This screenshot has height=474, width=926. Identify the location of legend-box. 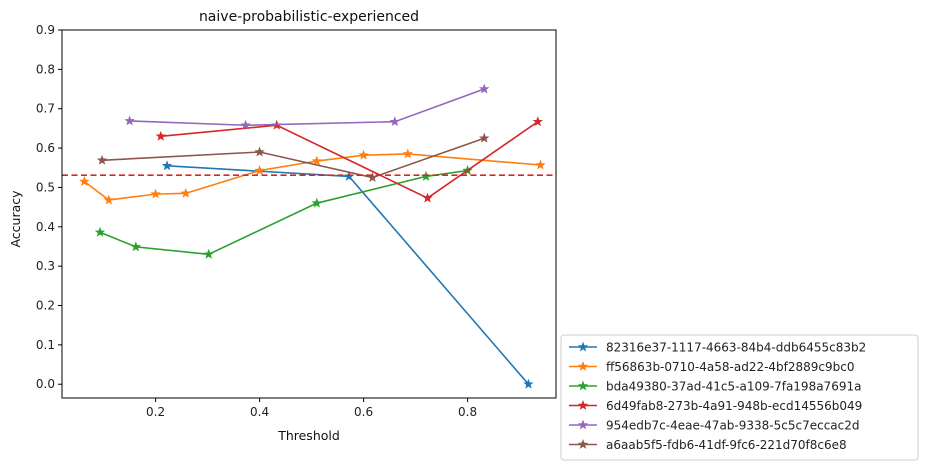
(739, 397).